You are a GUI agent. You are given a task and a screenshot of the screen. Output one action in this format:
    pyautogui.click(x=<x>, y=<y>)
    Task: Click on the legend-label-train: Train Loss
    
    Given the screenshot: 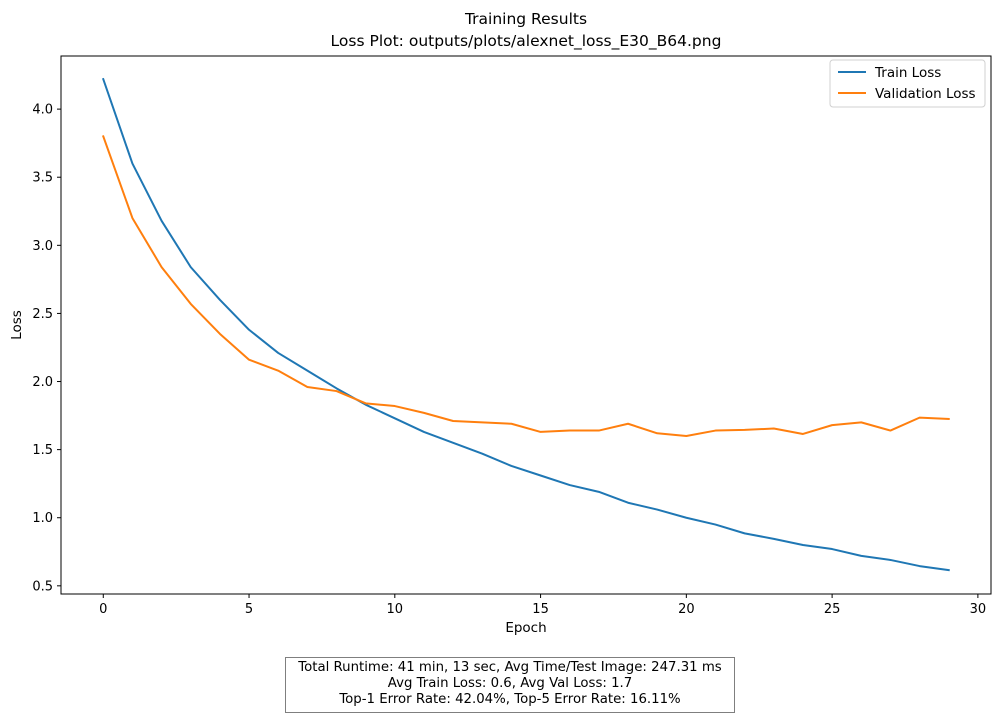 What is the action you would take?
    pyautogui.click(x=907, y=73)
    